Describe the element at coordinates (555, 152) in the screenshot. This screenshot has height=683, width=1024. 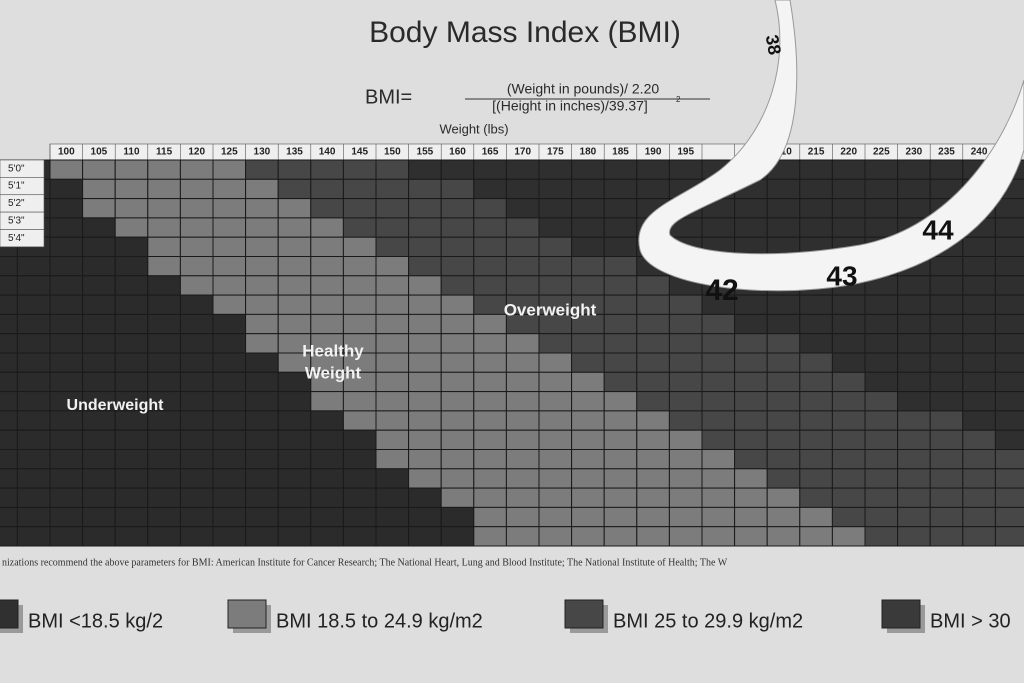
I see `weight-header: 175` at that location.